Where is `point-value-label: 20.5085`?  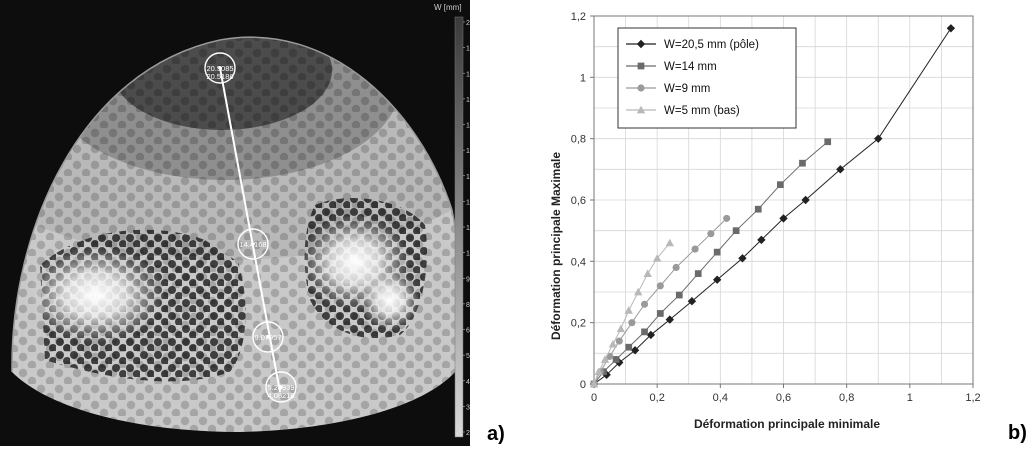
point-value-label: 20.5085 is located at coordinates (219, 68).